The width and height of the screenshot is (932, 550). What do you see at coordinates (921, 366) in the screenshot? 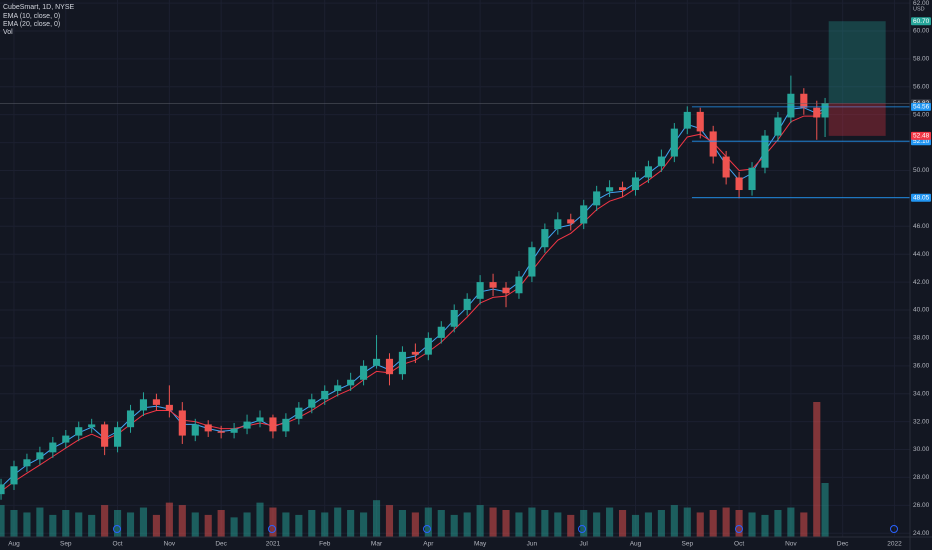
I see `y-tick-label: 36.00` at bounding box center [921, 366].